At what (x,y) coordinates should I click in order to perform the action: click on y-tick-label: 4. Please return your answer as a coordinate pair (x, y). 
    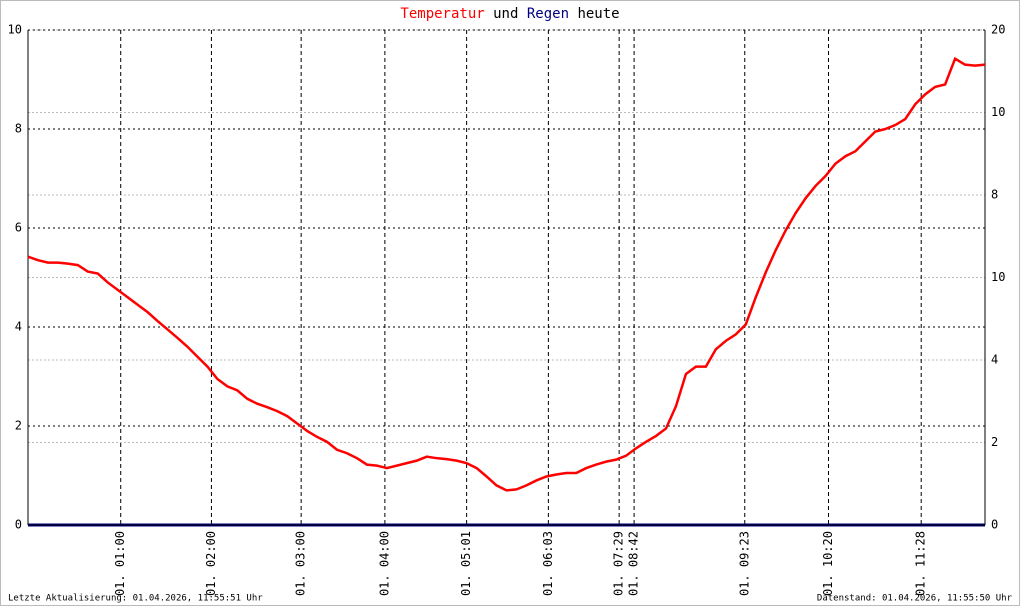
    Looking at the image, I should click on (18, 327).